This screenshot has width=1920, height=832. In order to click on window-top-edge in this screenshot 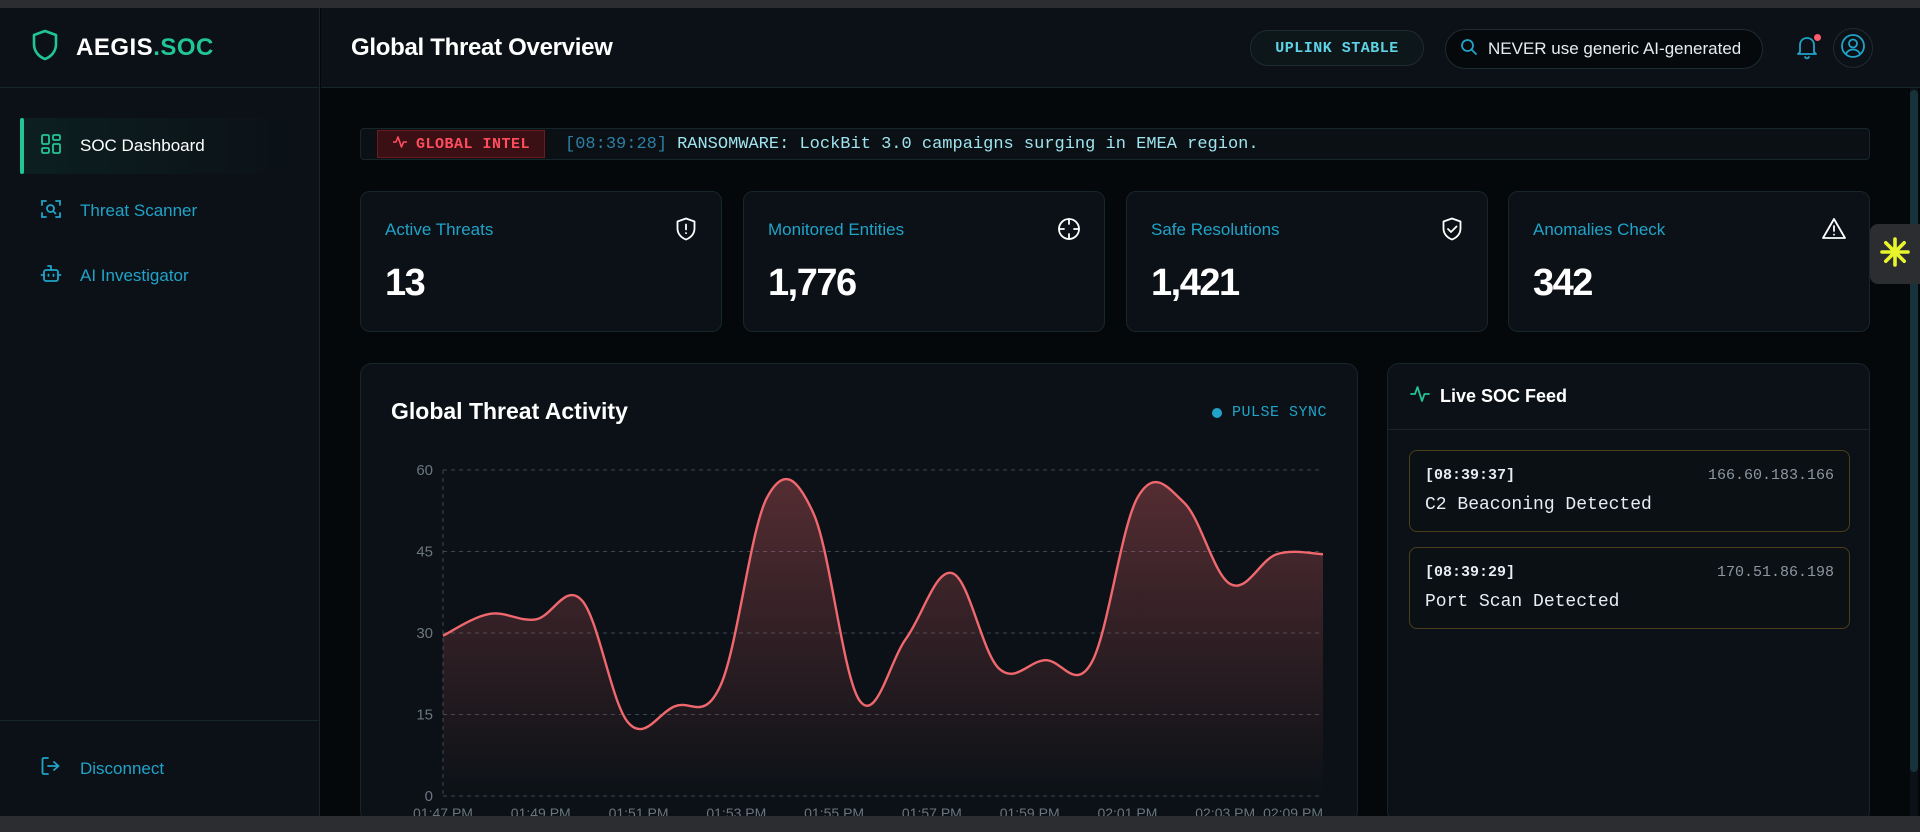, I will do `click(960, 4)`.